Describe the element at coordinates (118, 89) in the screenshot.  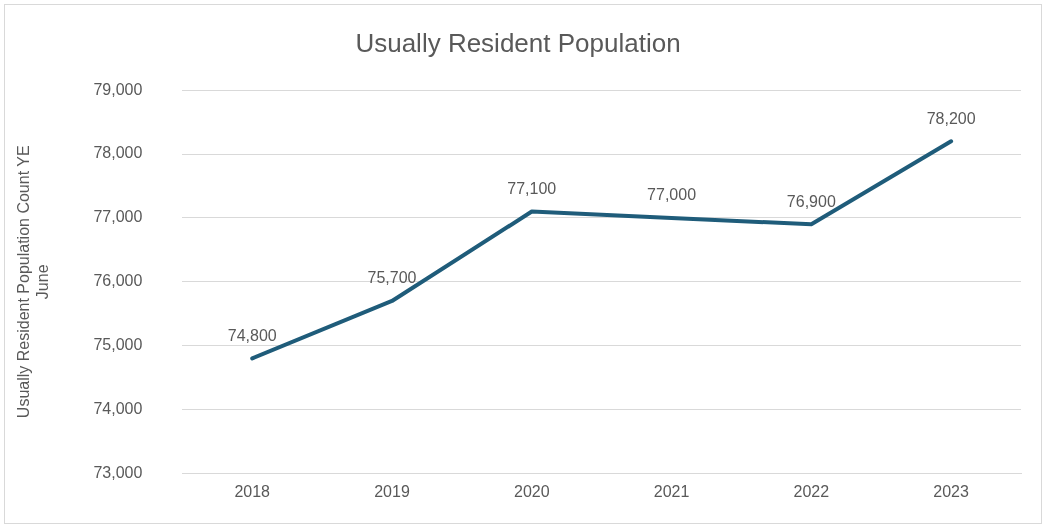
I see `y-tick-label: 79,000` at that location.